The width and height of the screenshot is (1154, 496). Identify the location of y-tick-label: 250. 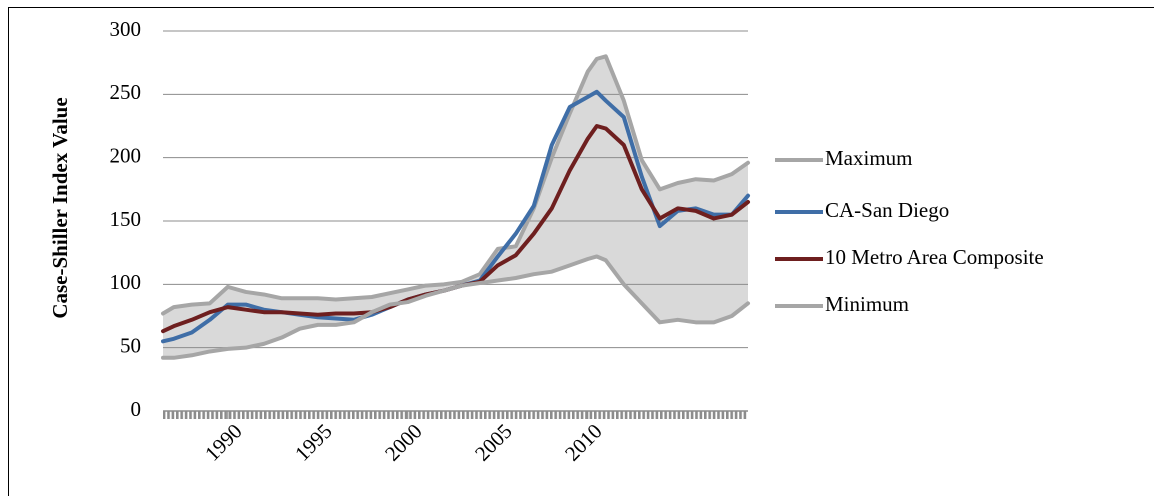
(126, 92).